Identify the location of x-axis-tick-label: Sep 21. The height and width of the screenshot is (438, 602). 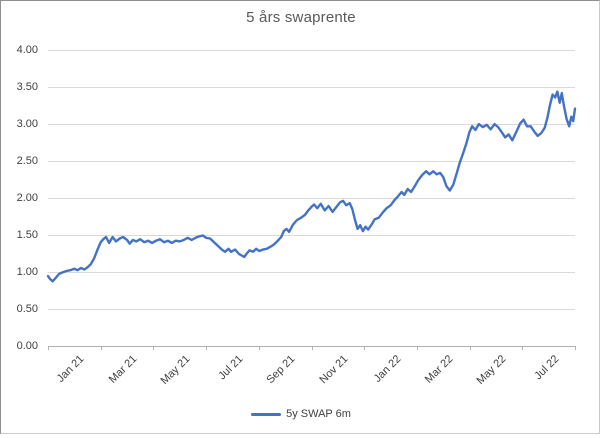
(281, 370).